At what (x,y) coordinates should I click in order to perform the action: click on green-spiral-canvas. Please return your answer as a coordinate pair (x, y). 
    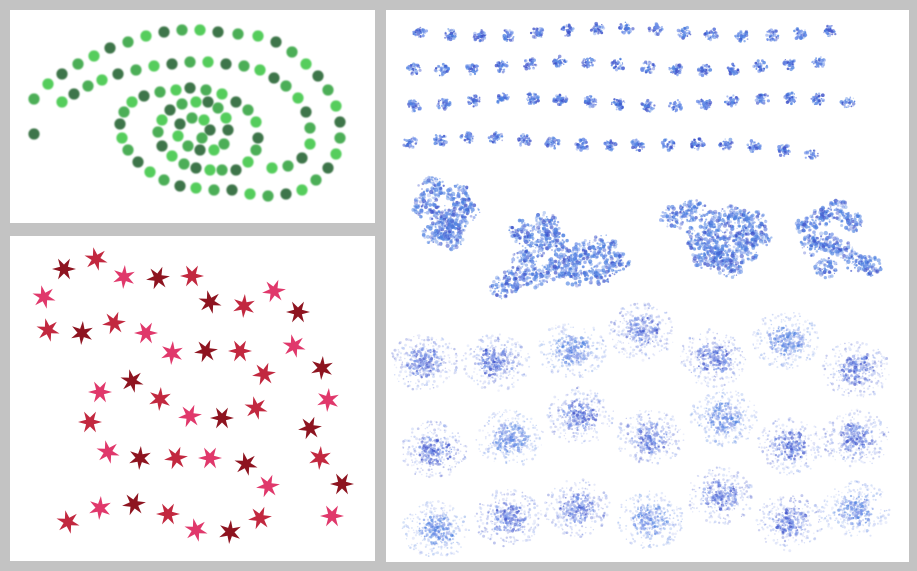
    Looking at the image, I should click on (187, 113).